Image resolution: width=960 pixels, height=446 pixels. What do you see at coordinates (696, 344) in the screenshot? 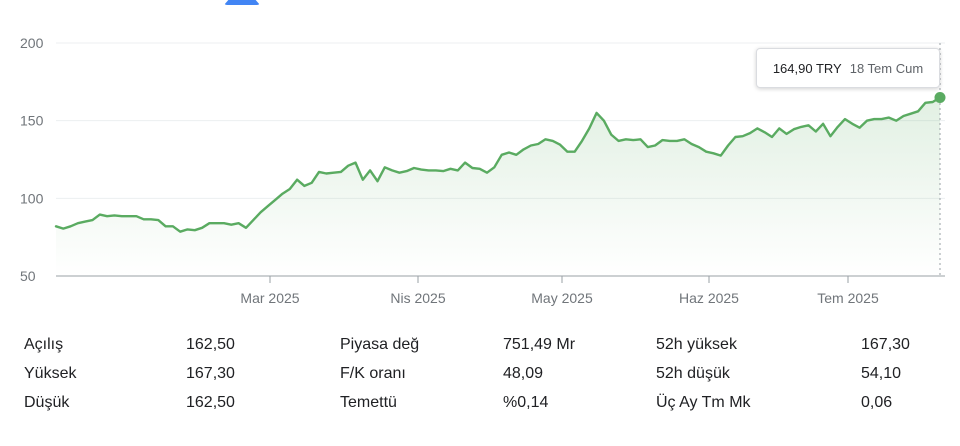
I see `stat-label: 52h yüksek` at bounding box center [696, 344].